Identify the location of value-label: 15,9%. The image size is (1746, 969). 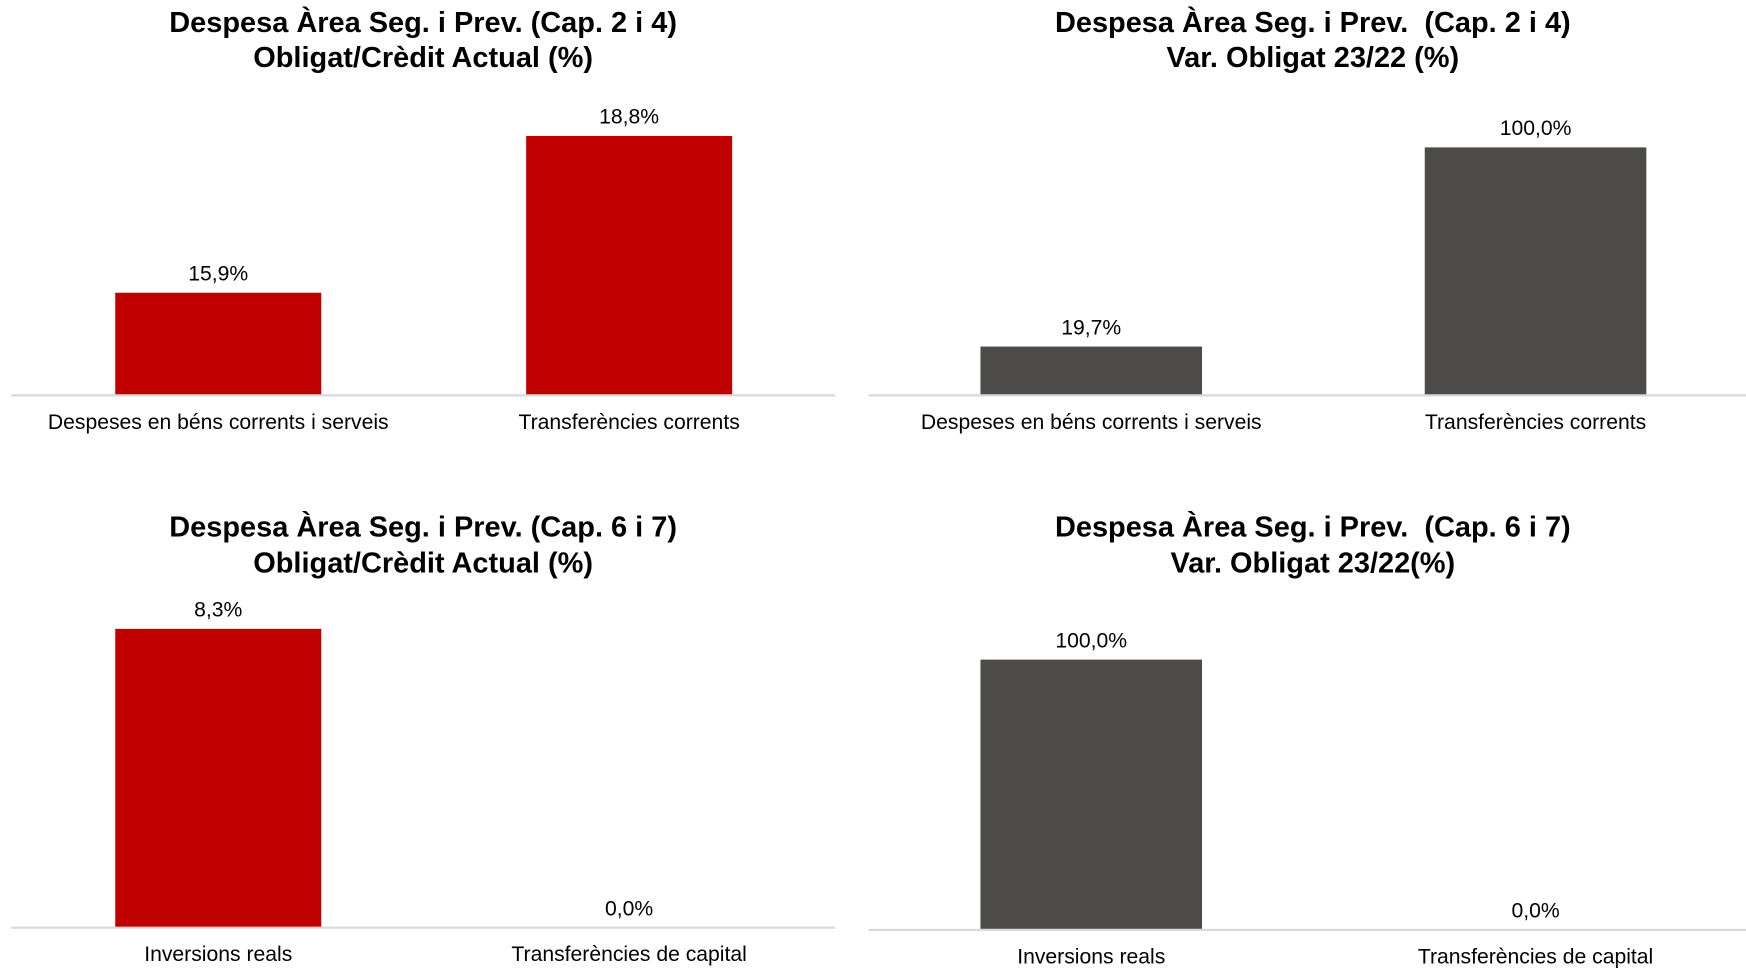
(218, 273).